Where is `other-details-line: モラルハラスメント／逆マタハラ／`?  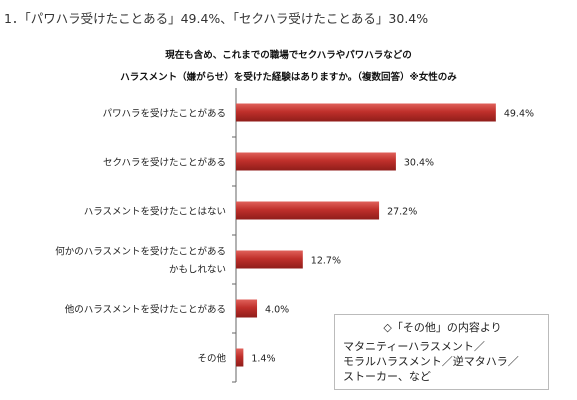
other-details-line: モラルハラスメント／逆マタハラ／ is located at coordinates (431, 361).